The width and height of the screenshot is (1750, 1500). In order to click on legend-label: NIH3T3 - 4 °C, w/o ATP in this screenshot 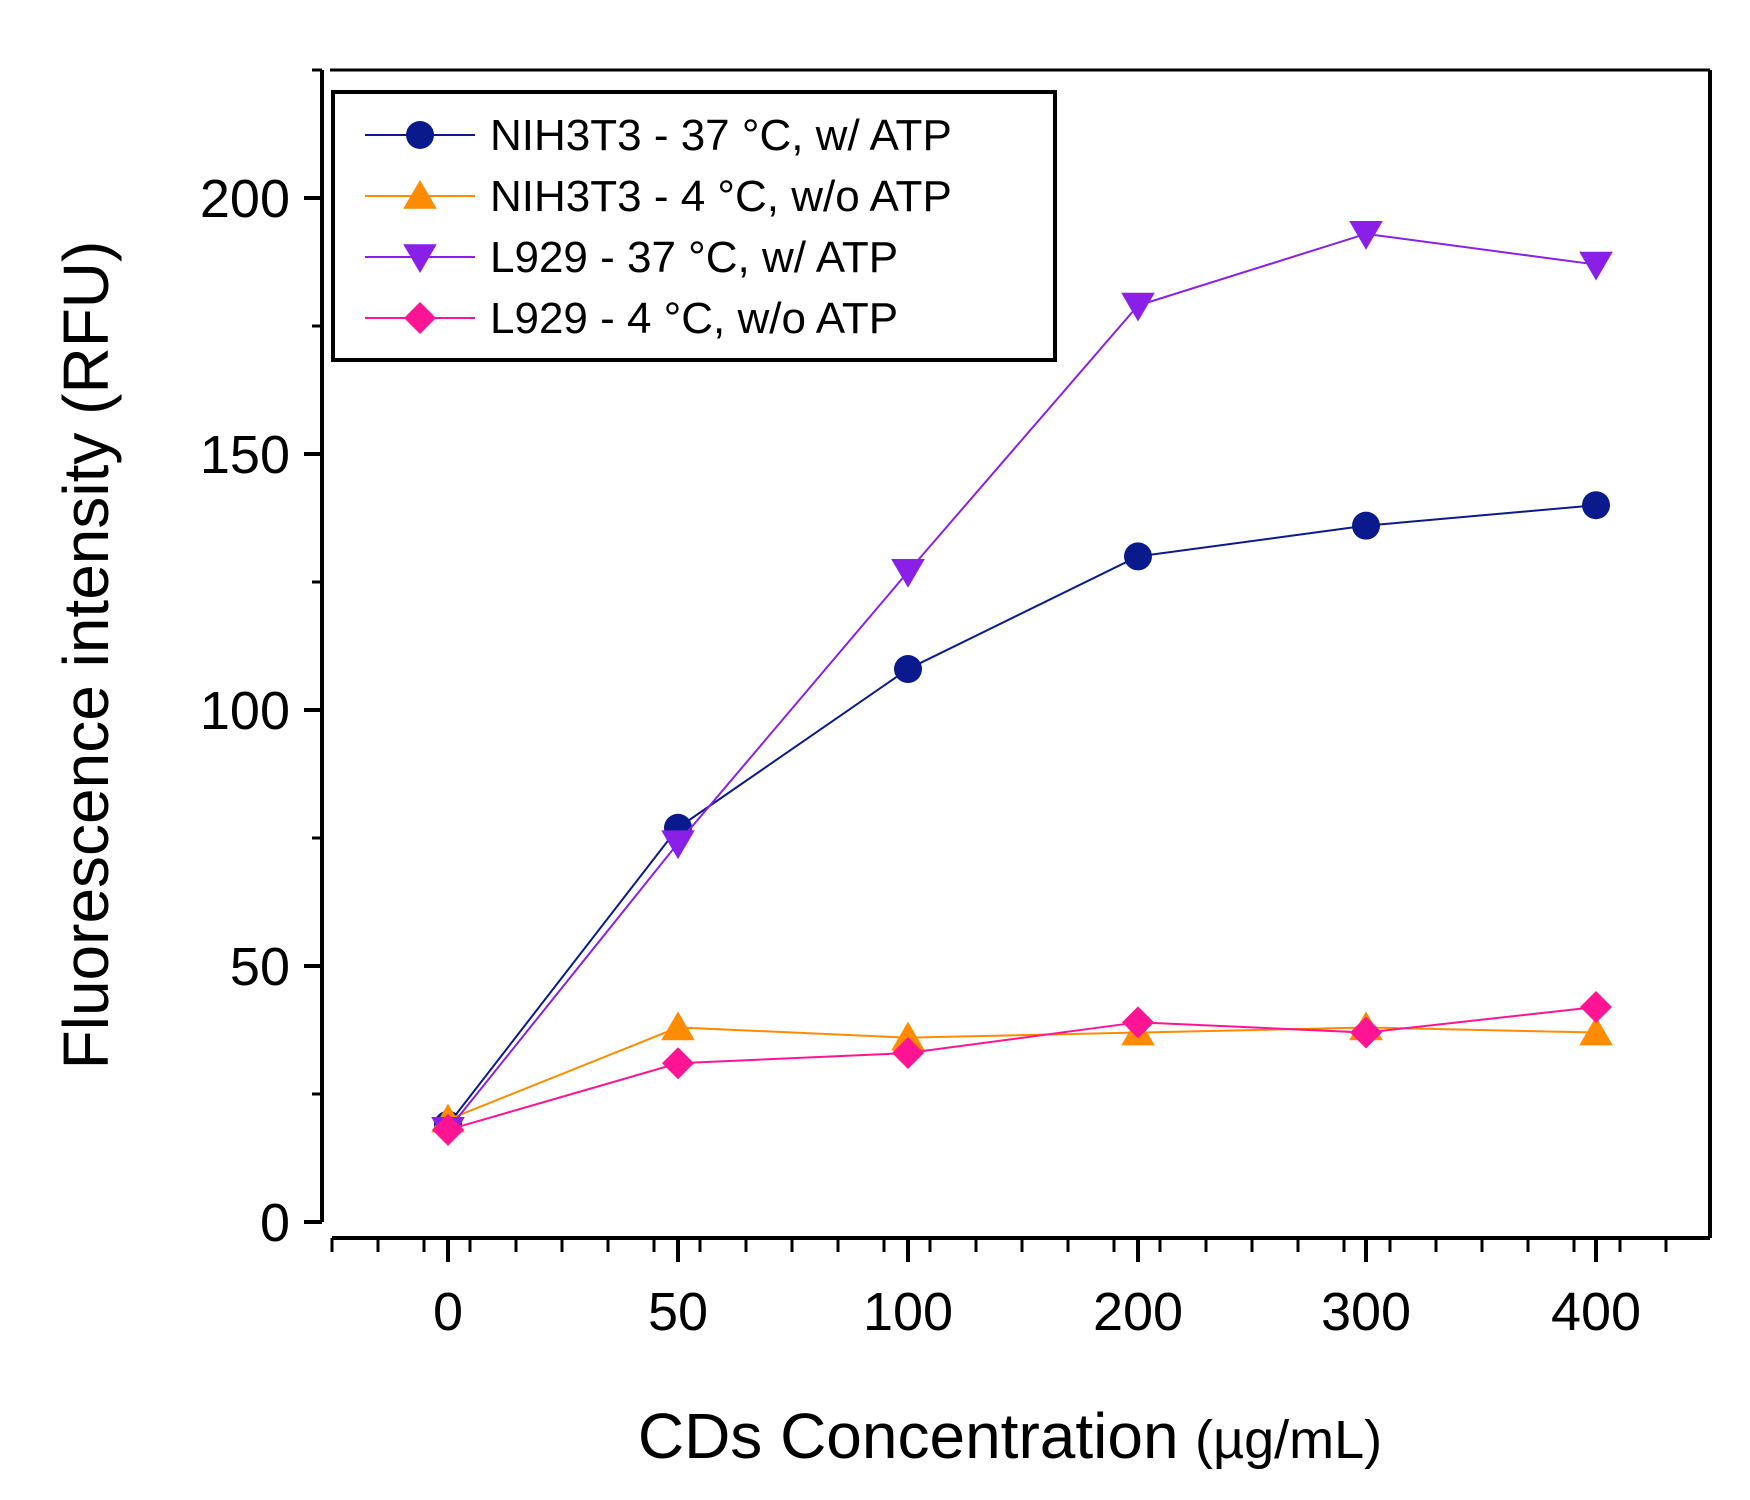, I will do `click(721, 196)`.